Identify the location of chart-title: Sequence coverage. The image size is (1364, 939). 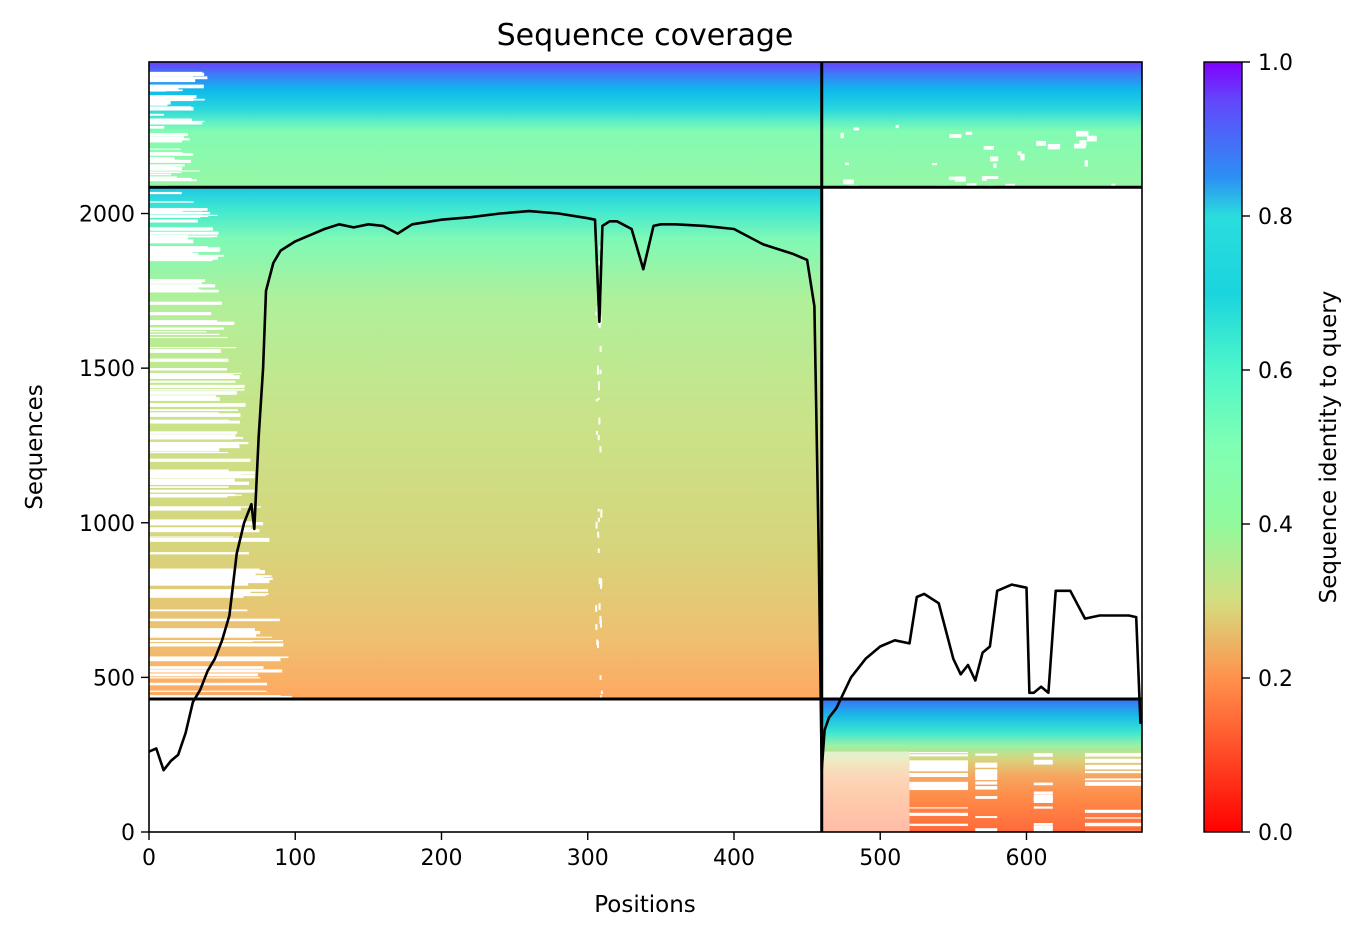
(645, 35).